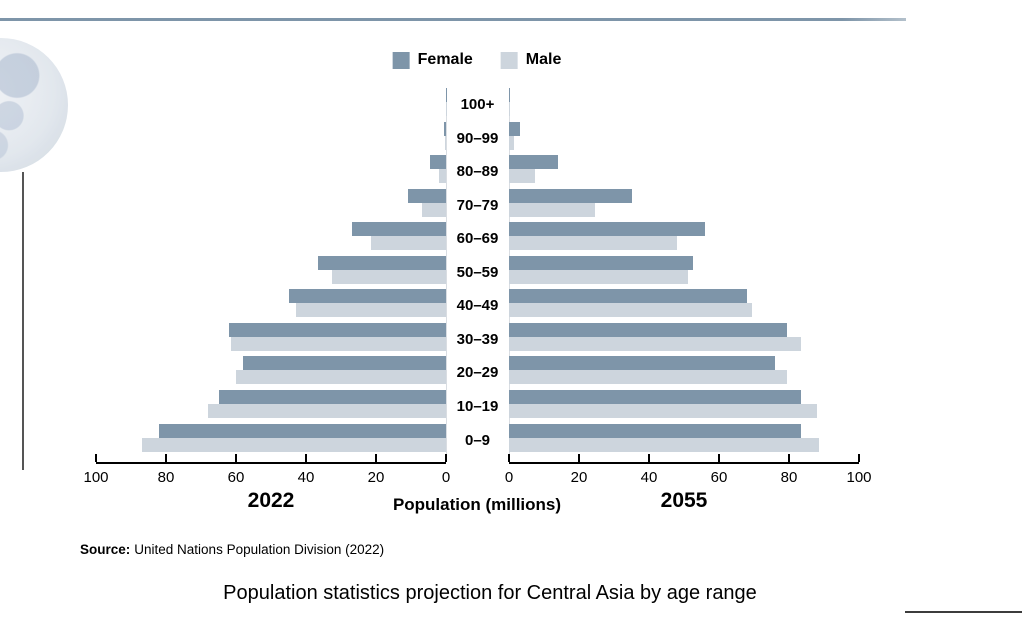 The height and width of the screenshot is (620, 1022). Describe the element at coordinates (543, 59) in the screenshot. I see `male-legend-label: Male` at that location.